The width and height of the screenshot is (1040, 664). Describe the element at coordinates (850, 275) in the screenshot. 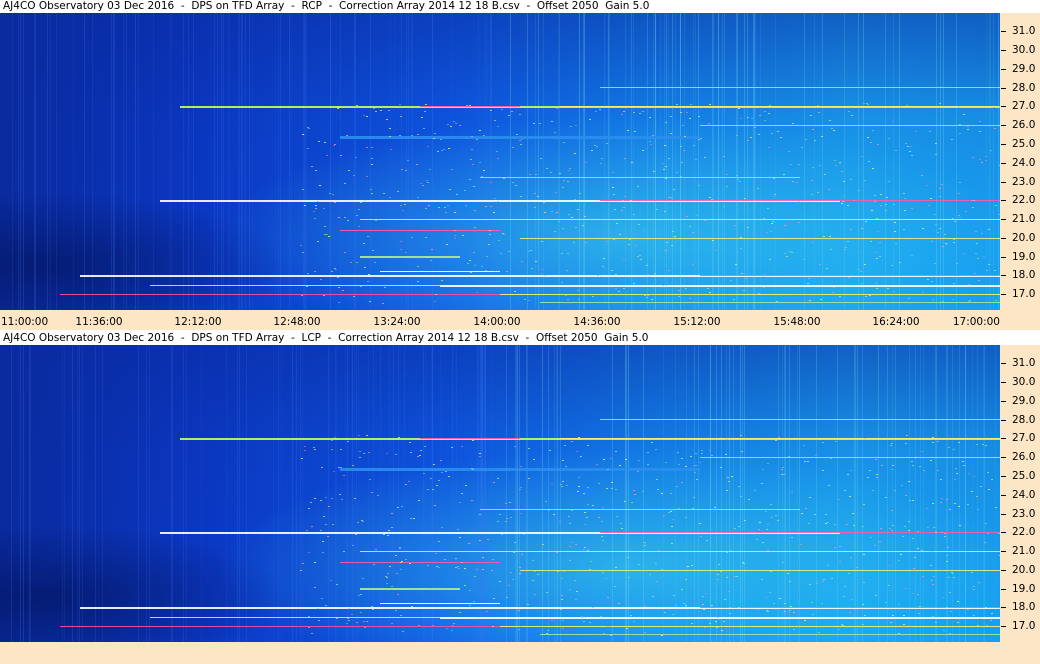

I see `rcp-signal-band` at that location.